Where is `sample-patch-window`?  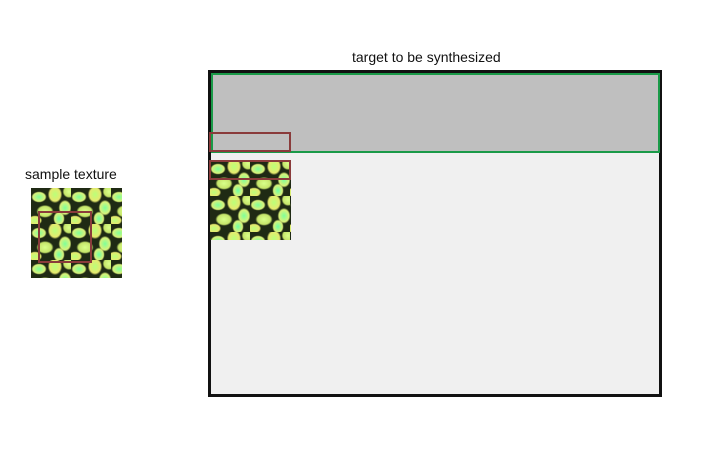
sample-patch-window is located at coordinates (65, 237).